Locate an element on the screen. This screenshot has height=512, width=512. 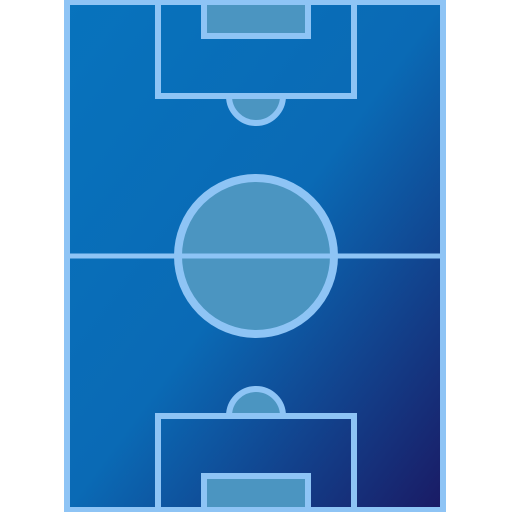
top-penalty-arc is located at coordinates (256, 109).